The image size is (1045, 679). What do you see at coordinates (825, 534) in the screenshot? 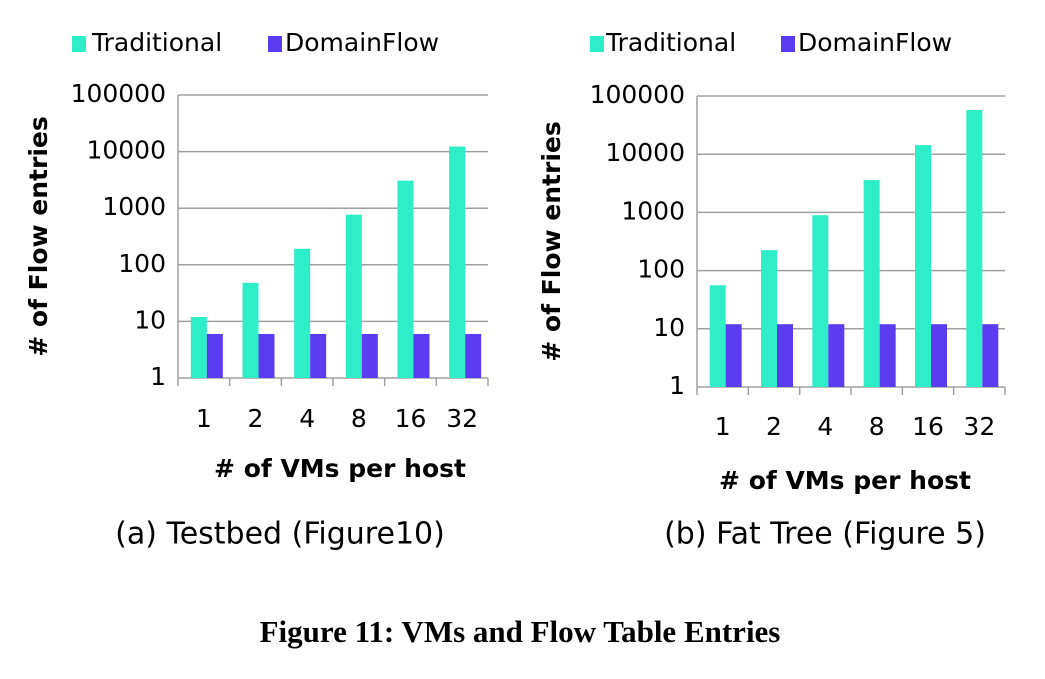
I see `subcaption: (b) Fat Tree (Figure 5)` at bounding box center [825, 534].